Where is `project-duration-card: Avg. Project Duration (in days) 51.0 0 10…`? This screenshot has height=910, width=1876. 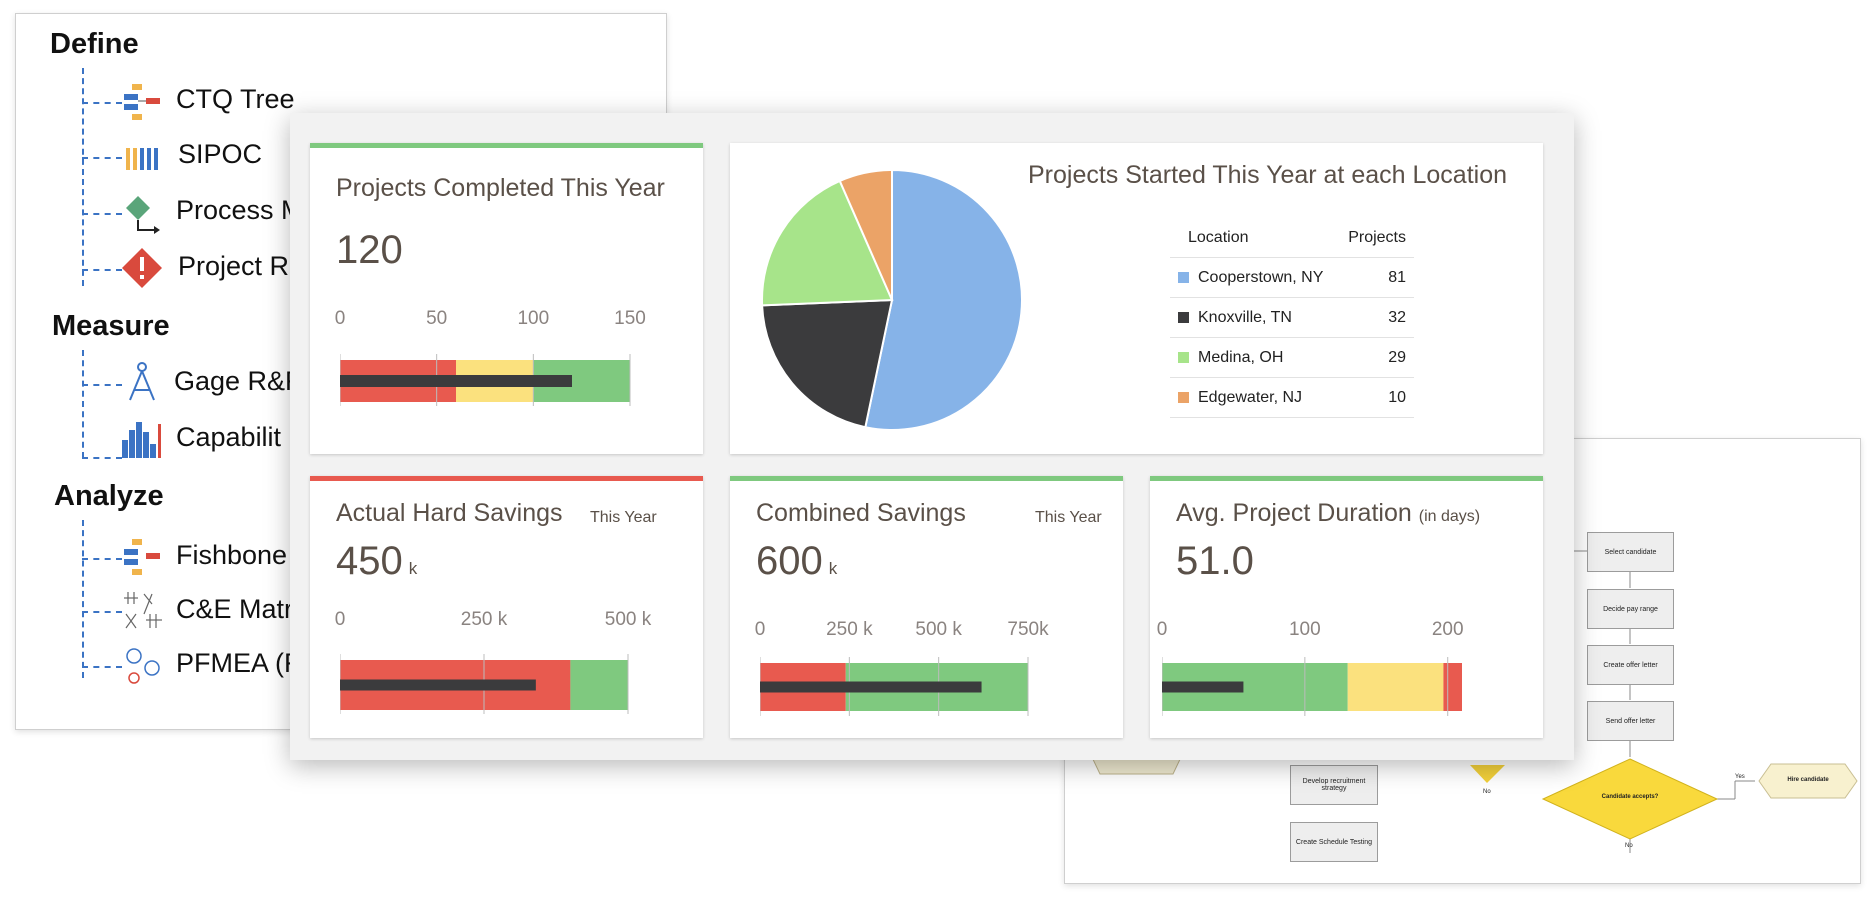 project-duration-card: Avg. Project Duration (in days) 51.0 0 10… is located at coordinates (1346, 607).